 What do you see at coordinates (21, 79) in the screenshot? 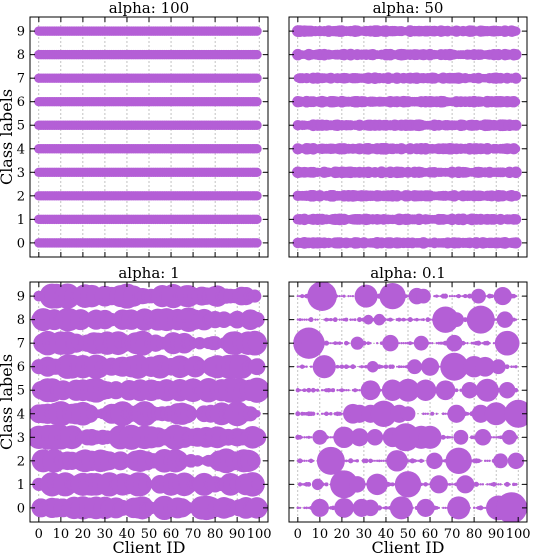
I see `y-tick-label: 7` at bounding box center [21, 79].